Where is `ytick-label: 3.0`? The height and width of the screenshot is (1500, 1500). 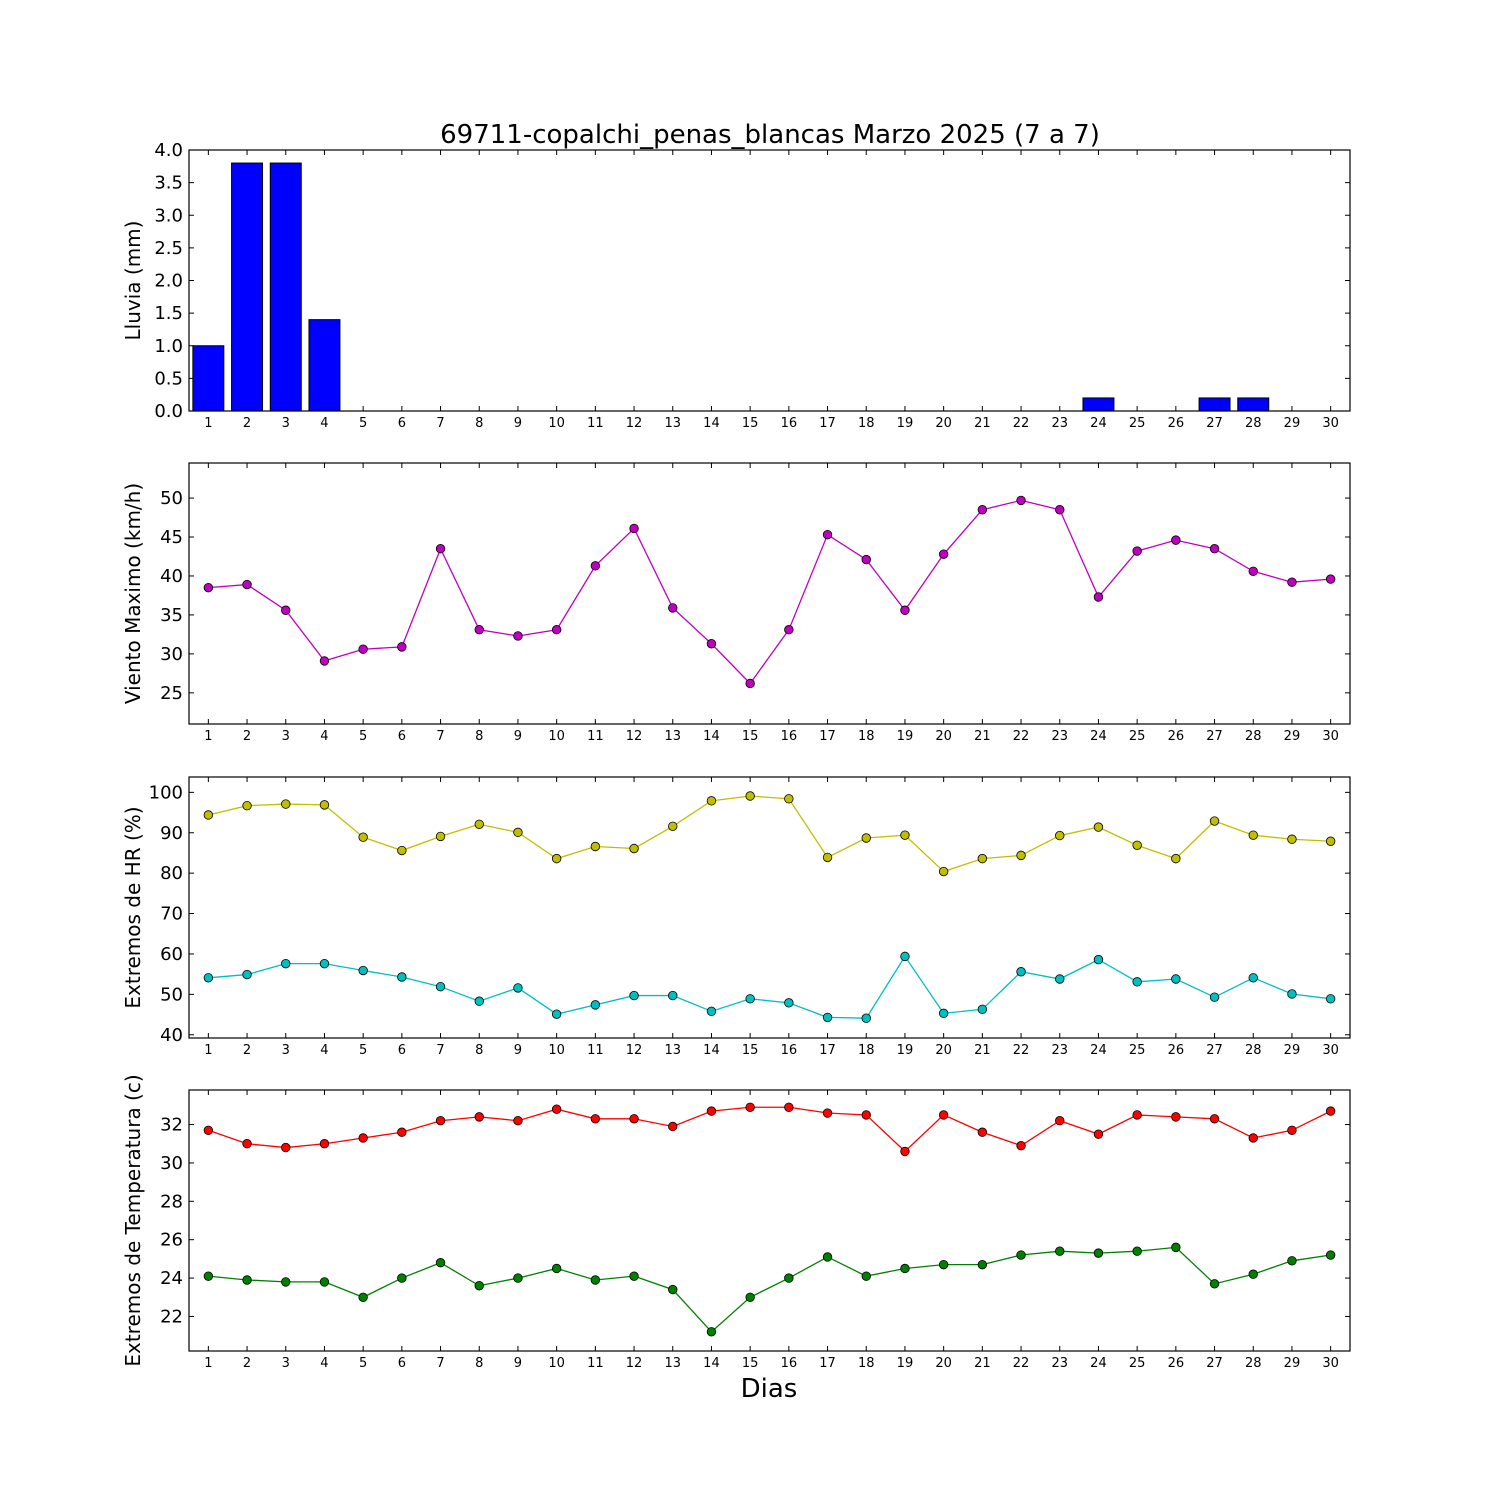
ytick-label: 3.0 is located at coordinates (168, 215).